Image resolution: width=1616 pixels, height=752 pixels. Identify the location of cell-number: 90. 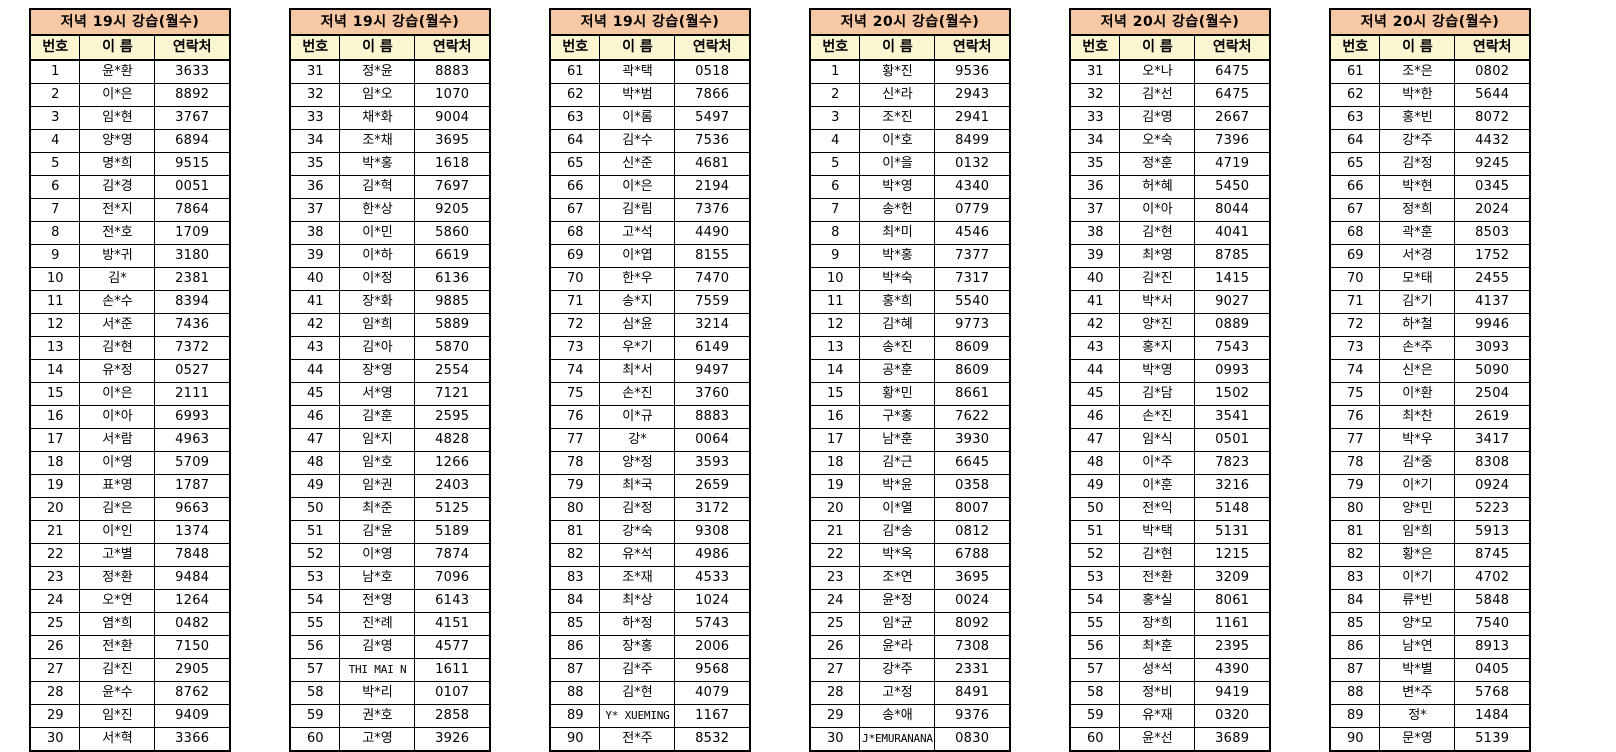
(1355, 739).